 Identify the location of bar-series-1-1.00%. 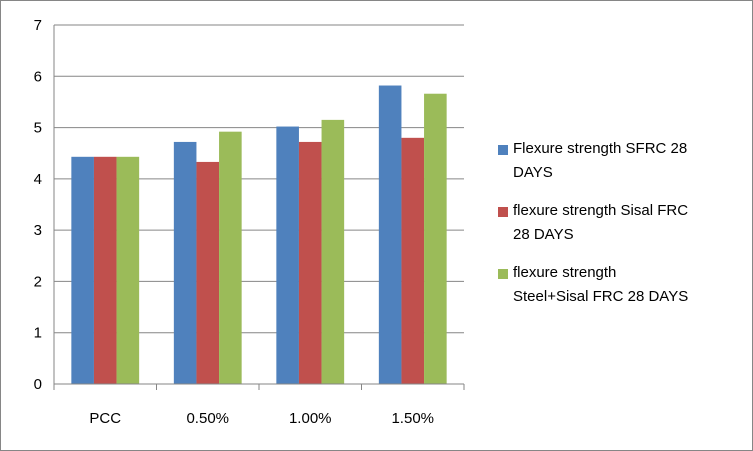
(287, 255).